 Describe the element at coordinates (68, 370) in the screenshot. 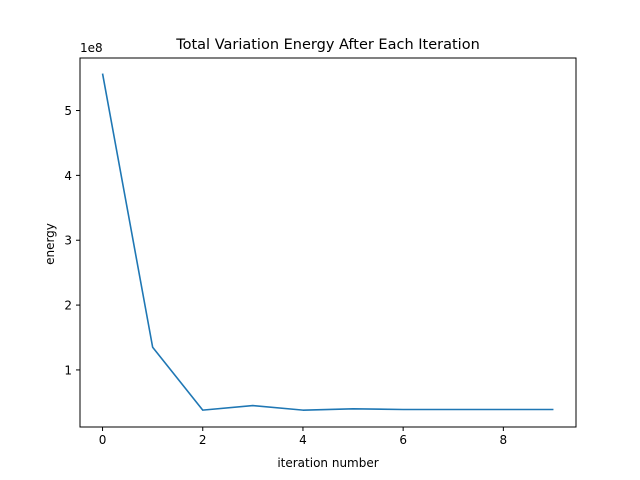

I see `y-tick-label: 1` at that location.